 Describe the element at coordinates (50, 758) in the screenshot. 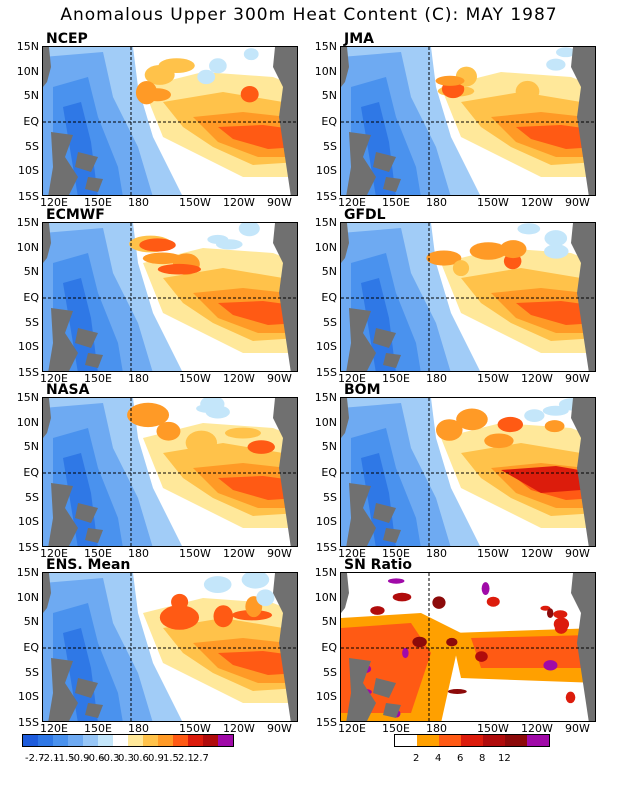

I see `colorbar-label: -2.1` at that location.